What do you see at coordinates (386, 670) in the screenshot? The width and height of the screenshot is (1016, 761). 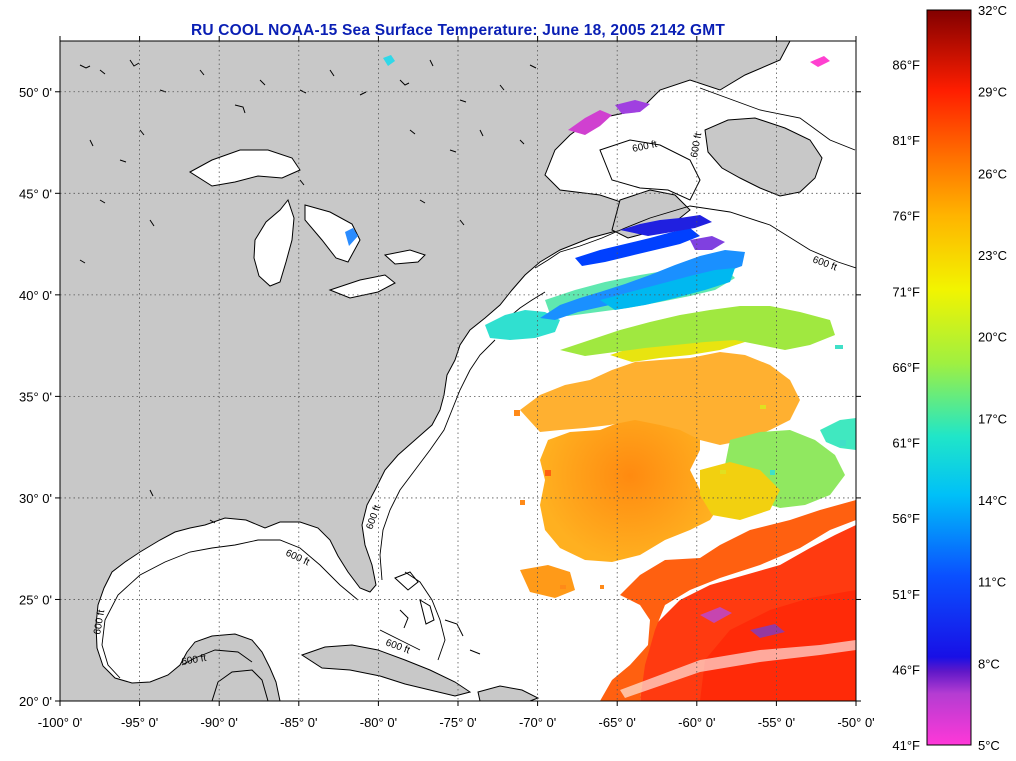 I see `land-cuba` at bounding box center [386, 670].